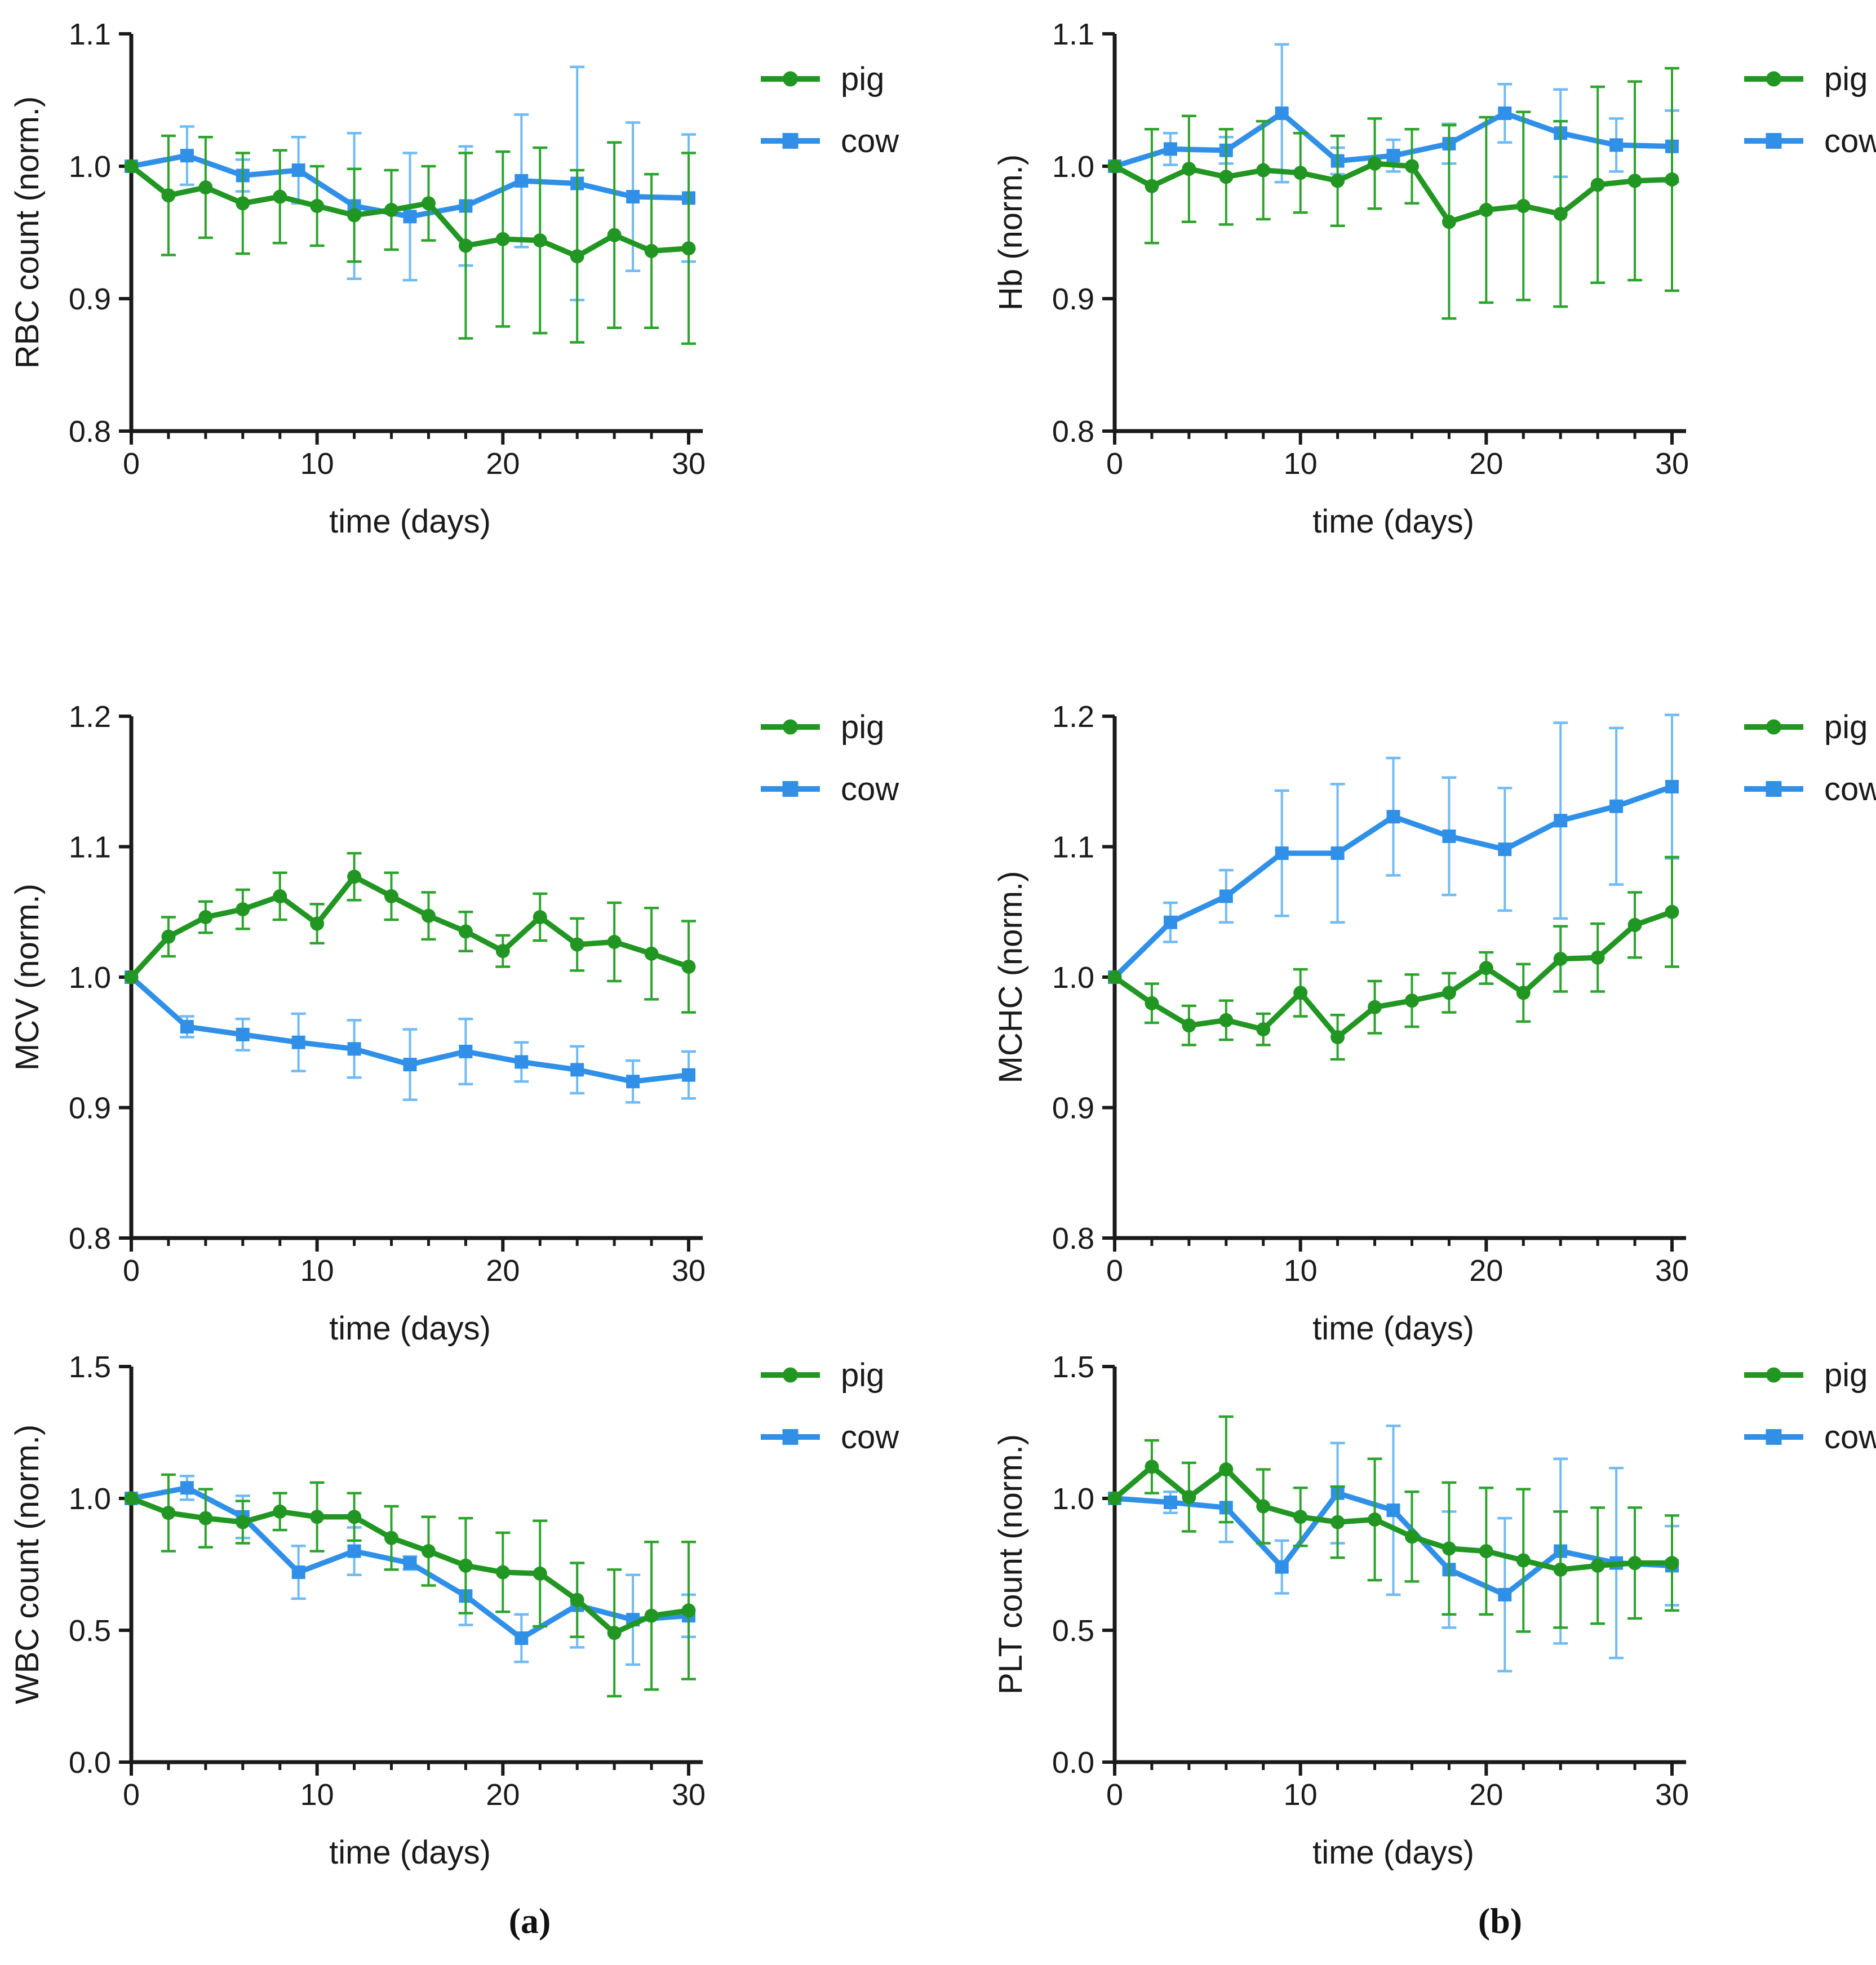  What do you see at coordinates (1500, 1921) in the screenshot?
I see `panel-label-b: (b)` at bounding box center [1500, 1921].